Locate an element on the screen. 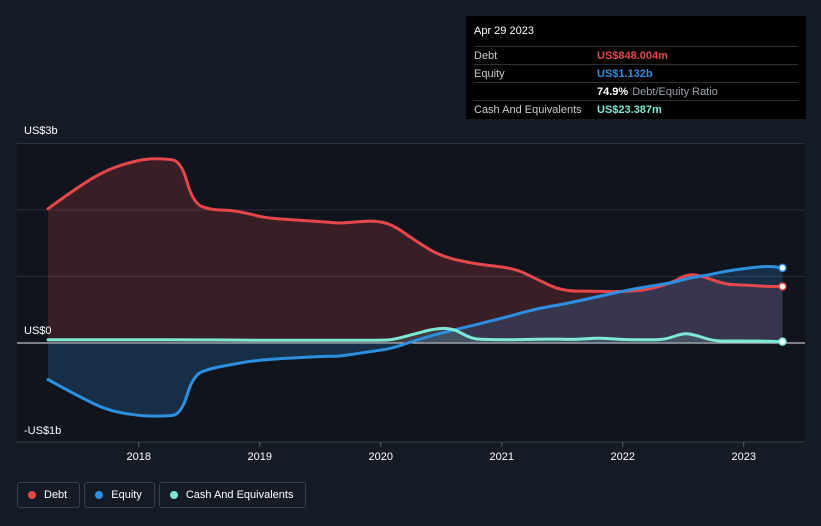 This screenshot has width=821, height=526. equity-legend-dot-icon is located at coordinates (99, 495).